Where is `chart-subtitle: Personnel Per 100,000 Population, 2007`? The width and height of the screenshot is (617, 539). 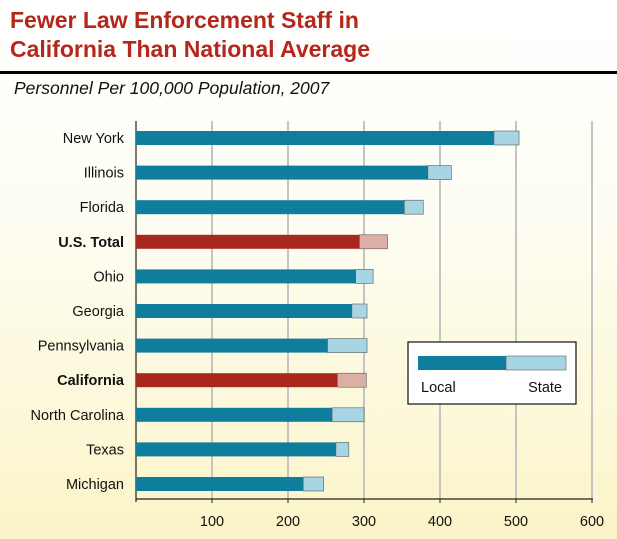
chart-subtitle: Personnel Per 100,000 Population, 2007 is located at coordinates (172, 88).